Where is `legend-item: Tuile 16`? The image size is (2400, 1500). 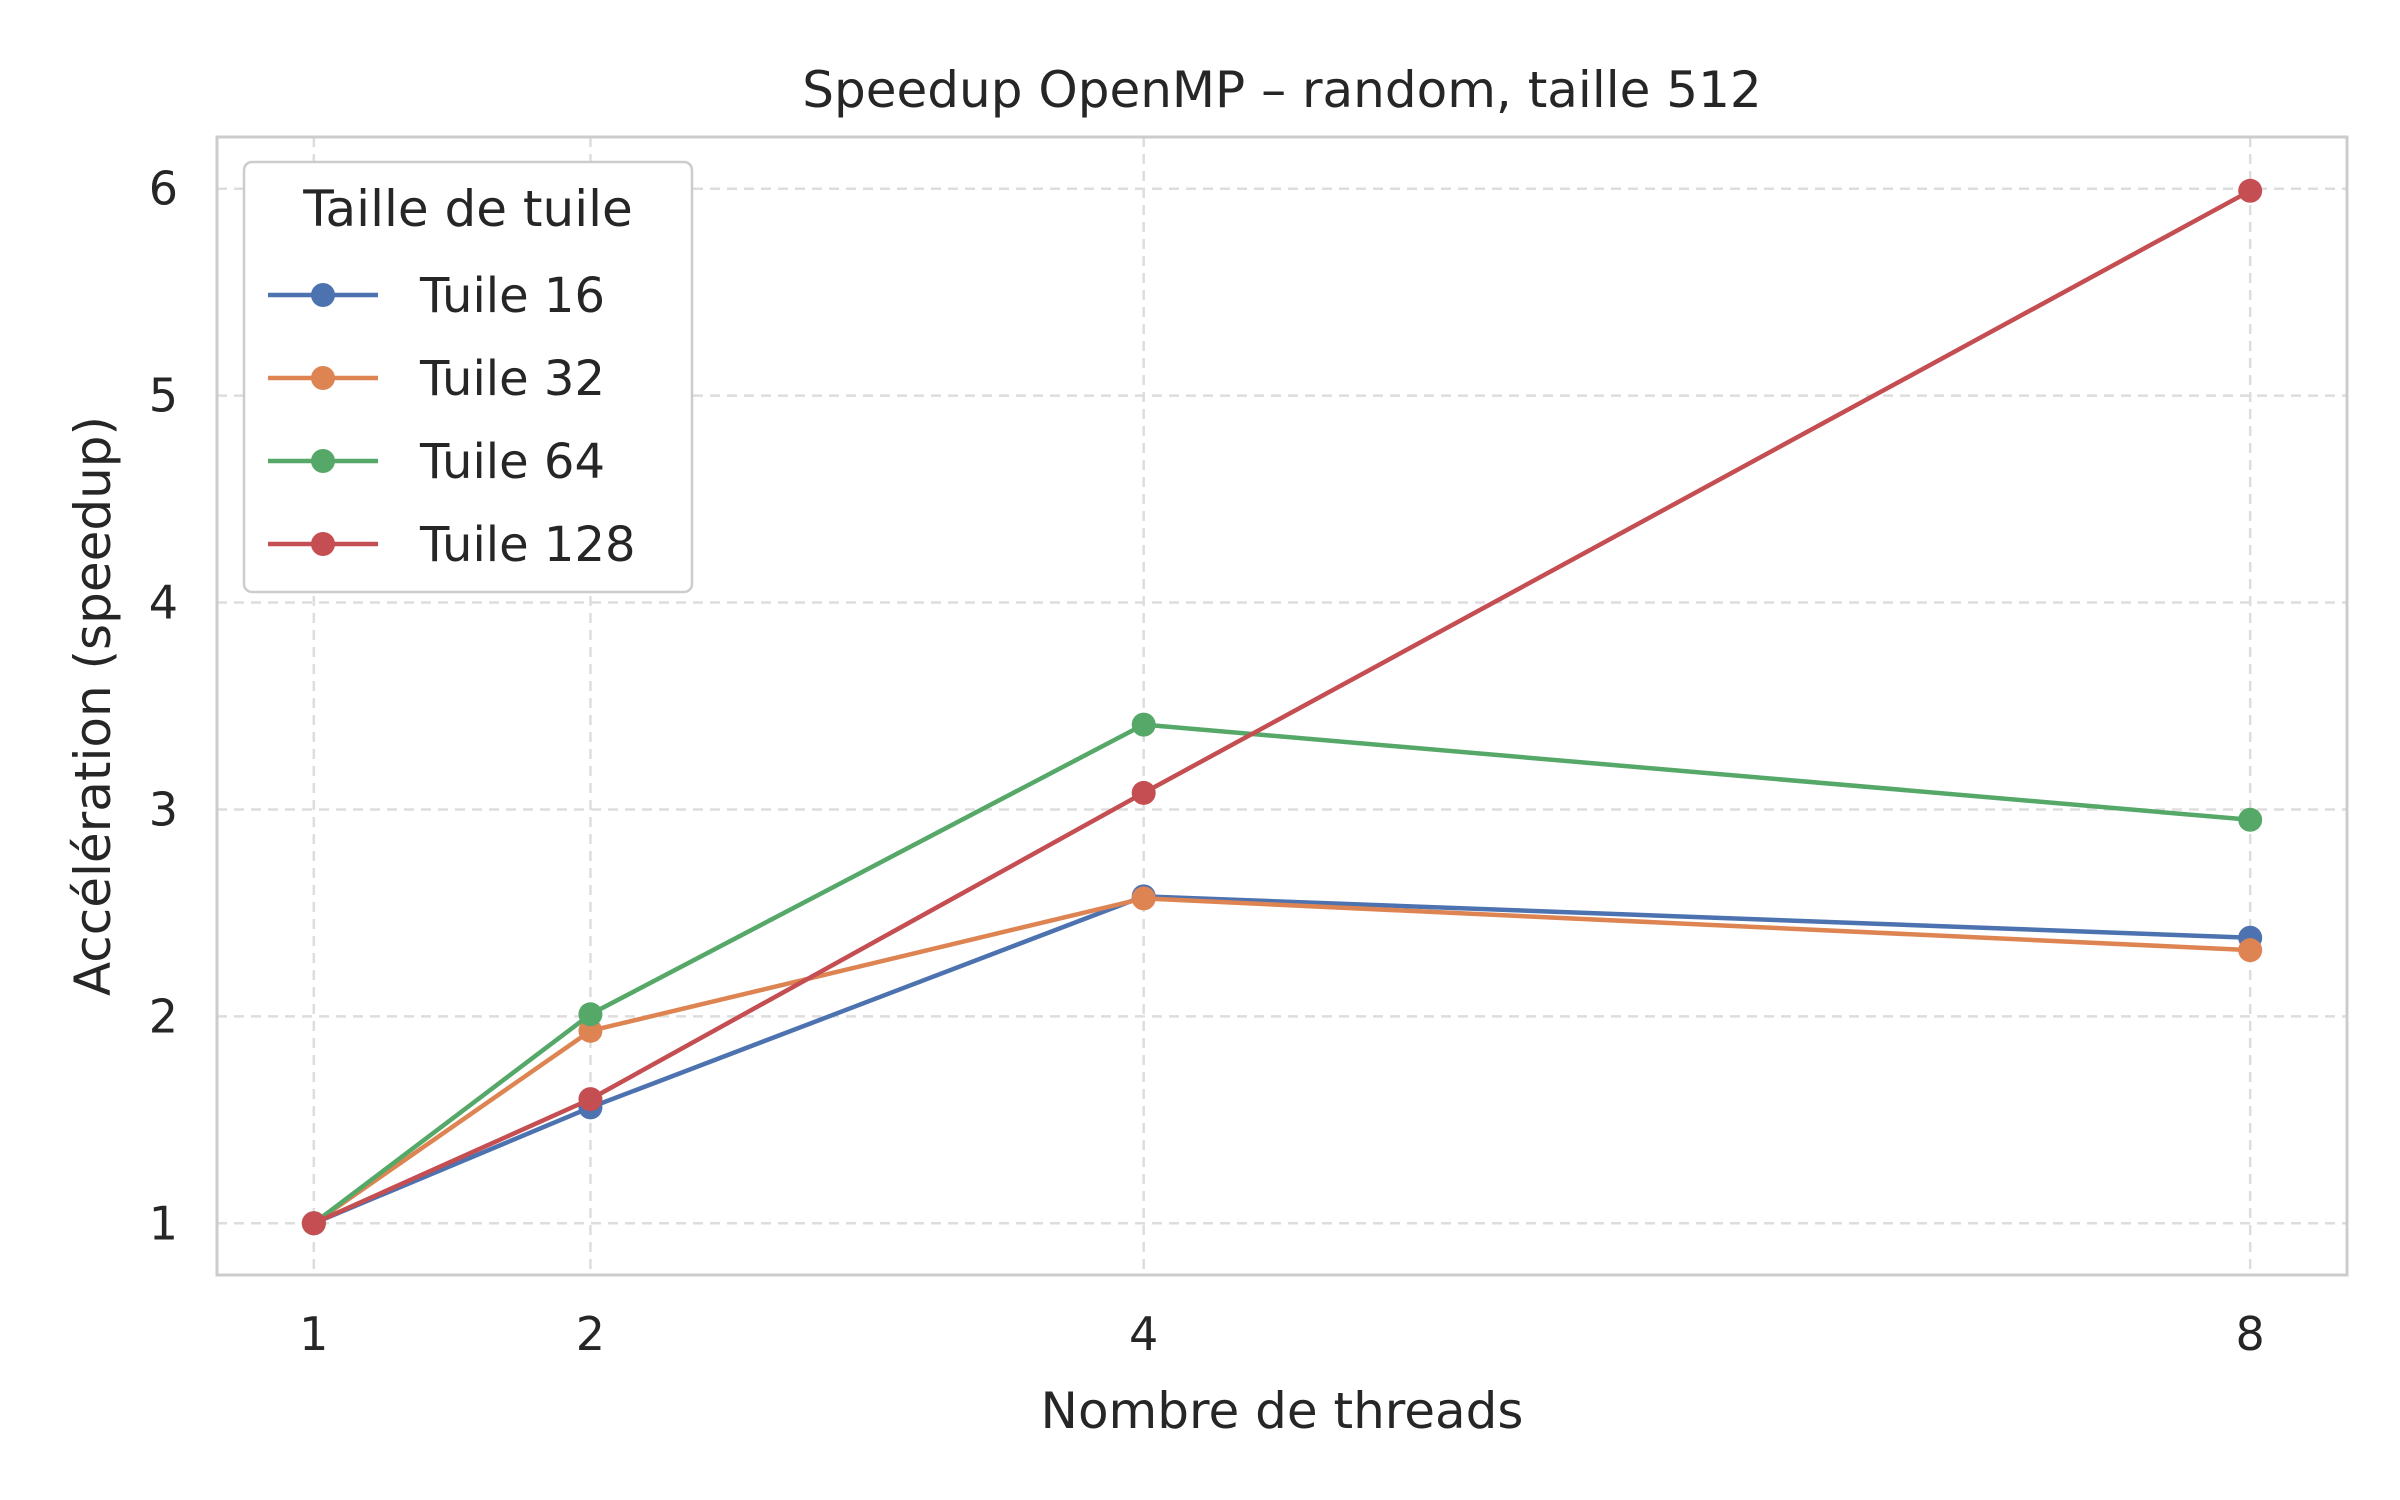
legend-item: Tuile 16 is located at coordinates (436, 296).